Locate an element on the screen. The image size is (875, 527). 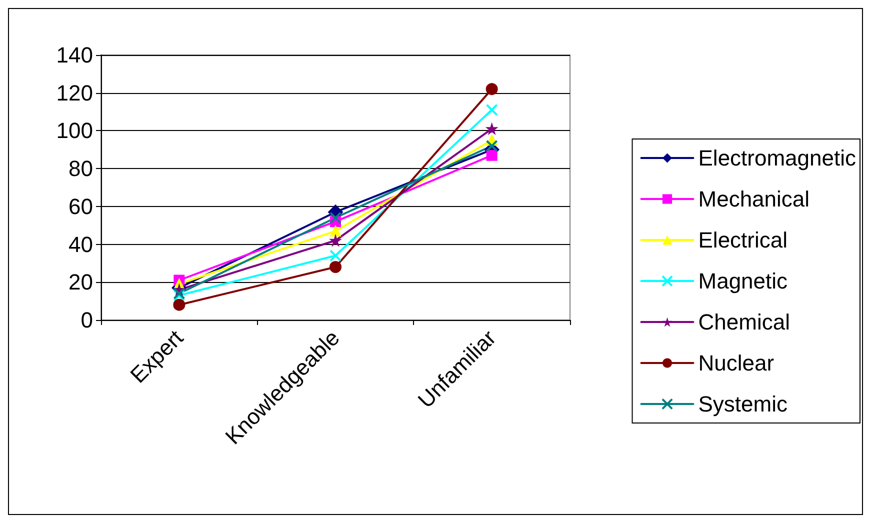
y-tick-label: 80 is located at coordinates (80, 169).